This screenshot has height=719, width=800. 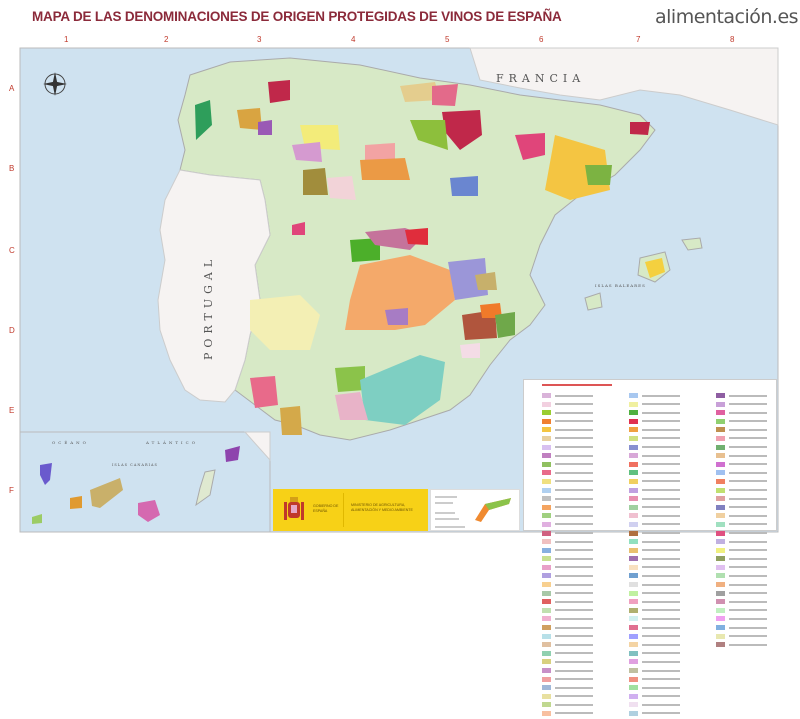 I want to click on portugal-landmass, so click(x=214, y=286).